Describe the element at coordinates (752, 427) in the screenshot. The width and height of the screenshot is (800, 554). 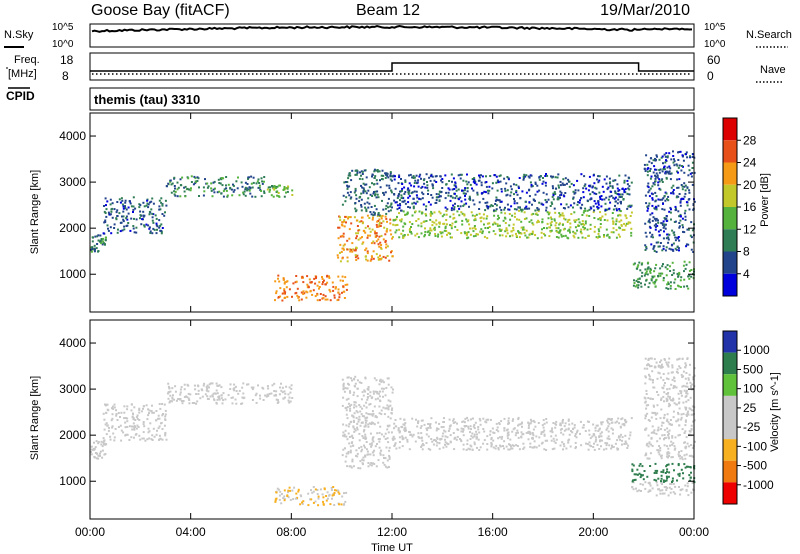
I see `colorbar-tick-label: -25` at that location.